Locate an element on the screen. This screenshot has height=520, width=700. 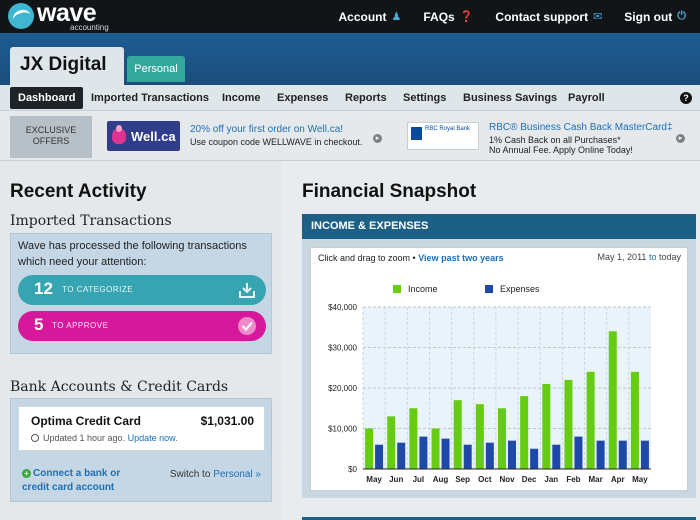
contact-support-link: Contact support ✉ is located at coordinates (548, 17).